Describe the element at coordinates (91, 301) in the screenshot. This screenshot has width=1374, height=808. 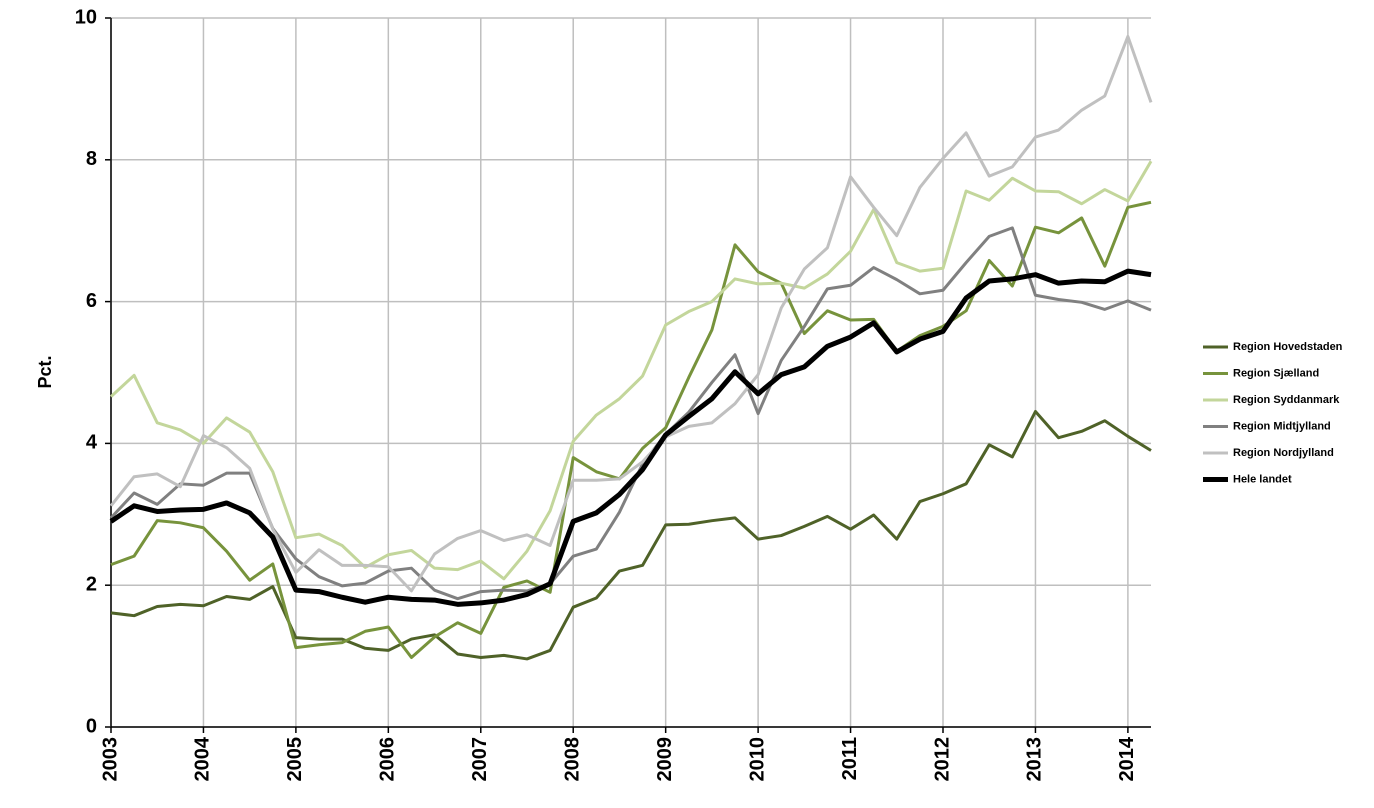
I see `y-tick-label: 6` at that location.